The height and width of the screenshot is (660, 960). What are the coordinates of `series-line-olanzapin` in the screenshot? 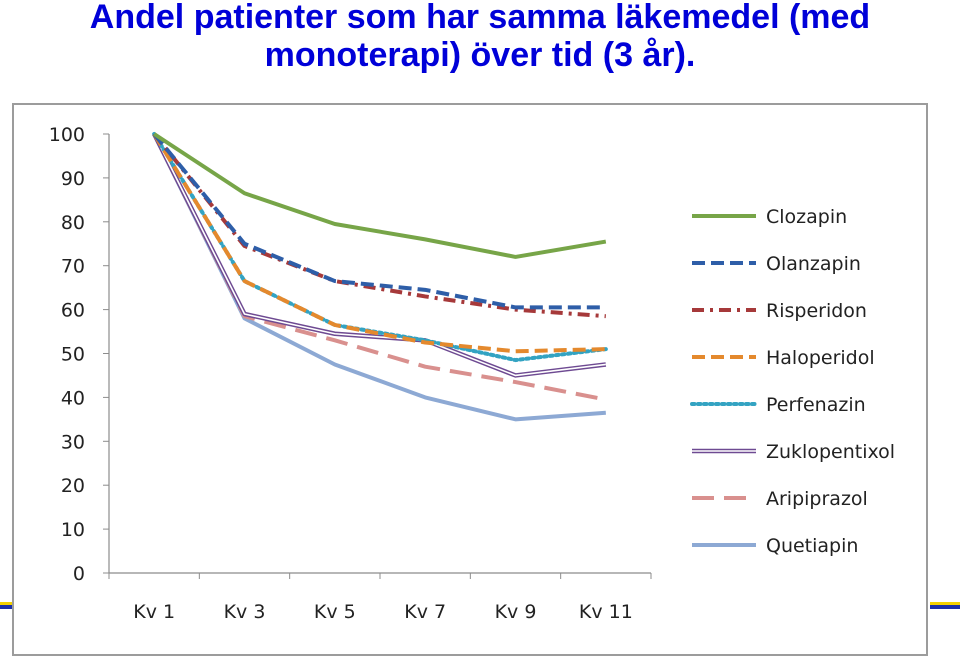 It's located at (379, 221).